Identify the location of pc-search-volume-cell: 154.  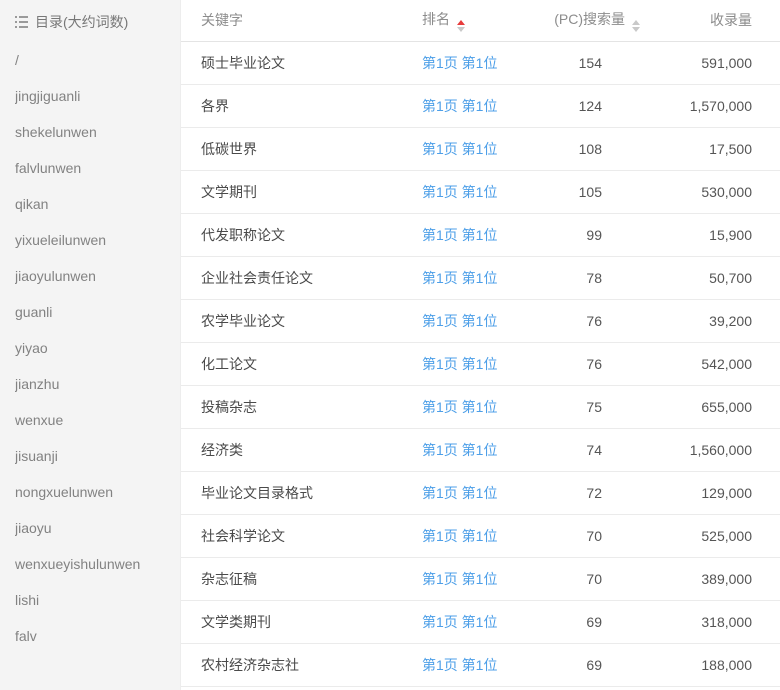
(583, 63).